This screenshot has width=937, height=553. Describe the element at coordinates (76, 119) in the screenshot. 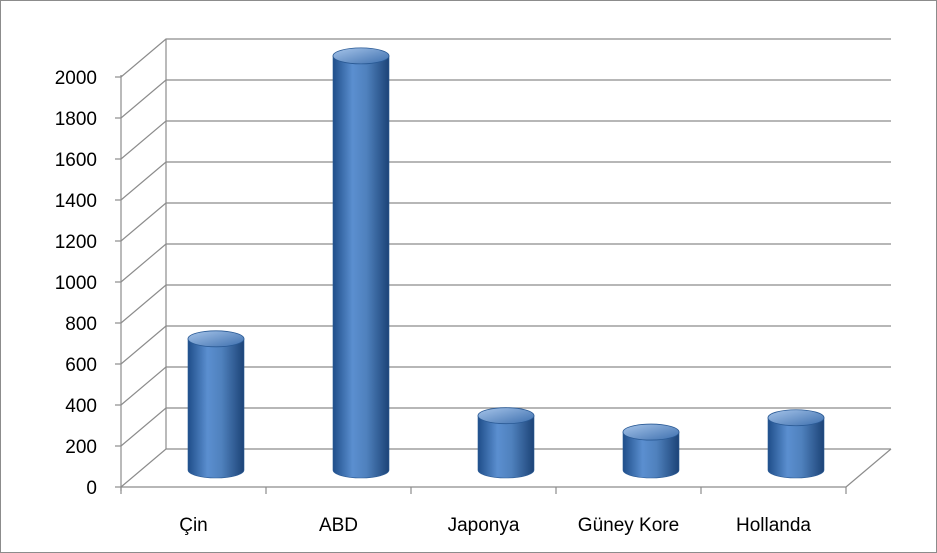

I see `y-tick-label: 1800` at that location.